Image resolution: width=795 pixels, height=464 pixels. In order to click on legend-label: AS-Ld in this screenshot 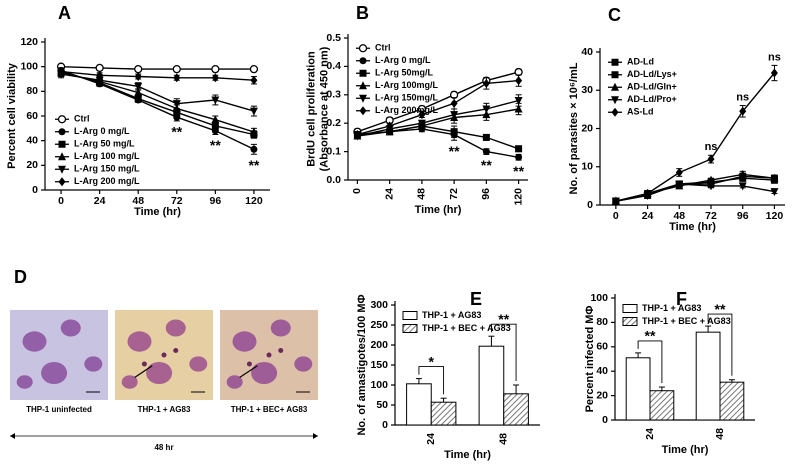, I will do `click(640, 112)`.